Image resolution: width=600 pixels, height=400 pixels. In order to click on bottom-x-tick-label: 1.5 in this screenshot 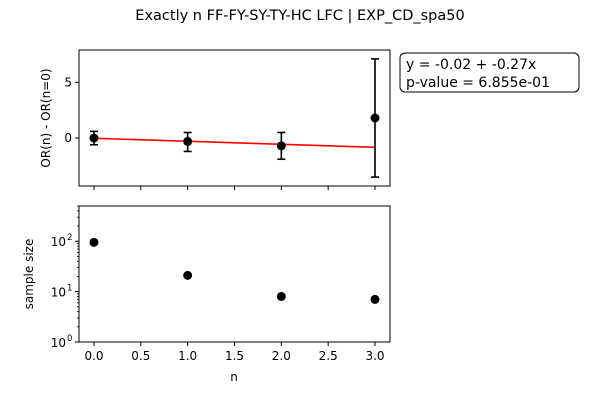, I will do `click(234, 356)`.